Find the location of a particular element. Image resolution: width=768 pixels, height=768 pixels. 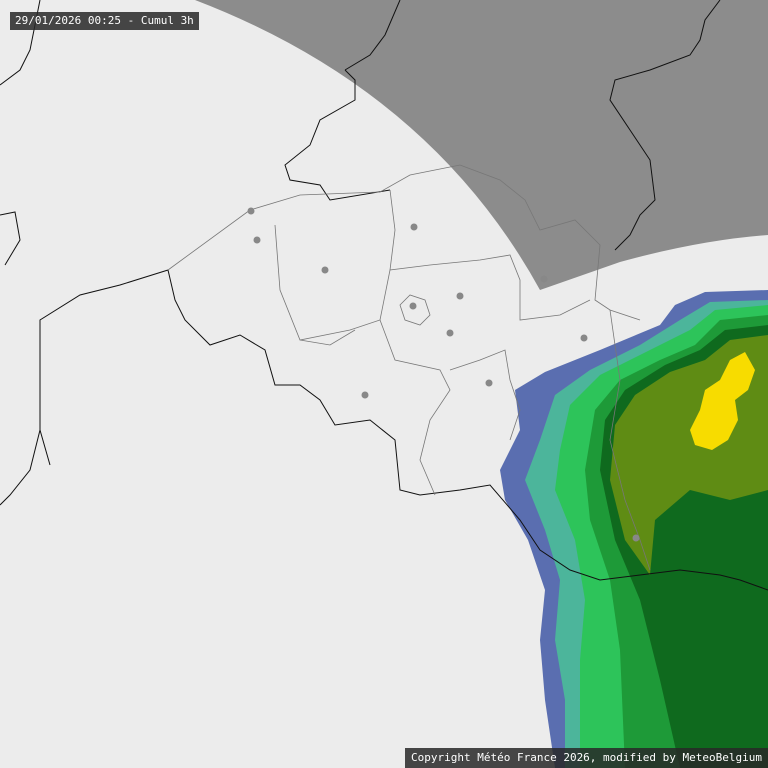

timestamp-label: 29/01/2026 00:25 - Cumul 3h is located at coordinates (104, 21).